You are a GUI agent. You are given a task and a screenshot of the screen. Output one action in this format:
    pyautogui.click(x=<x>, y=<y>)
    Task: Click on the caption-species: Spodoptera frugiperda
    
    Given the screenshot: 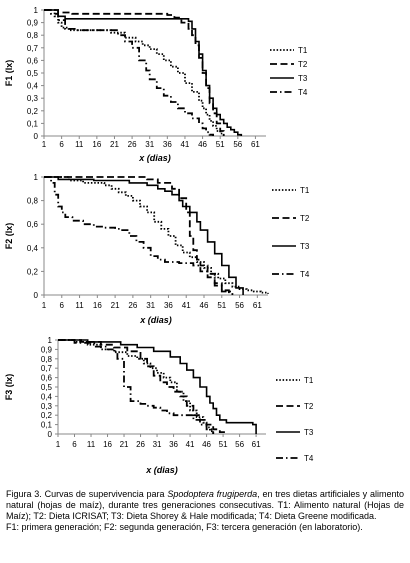 What is the action you would take?
    pyautogui.click(x=212, y=494)
    